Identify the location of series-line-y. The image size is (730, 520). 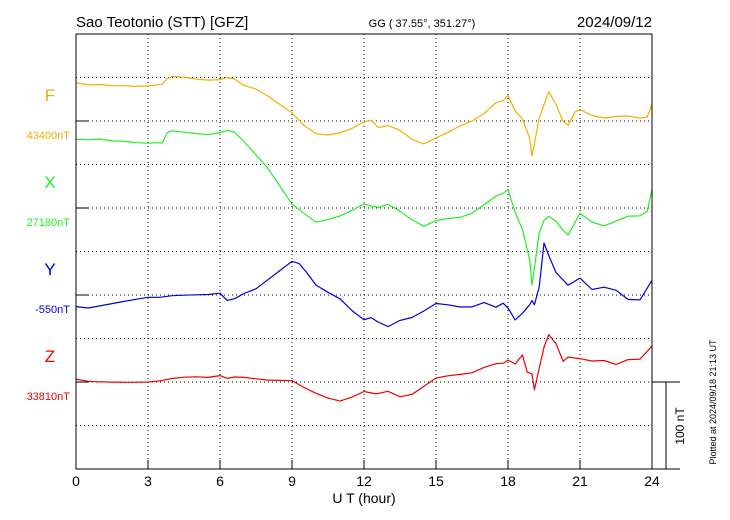
(364, 285).